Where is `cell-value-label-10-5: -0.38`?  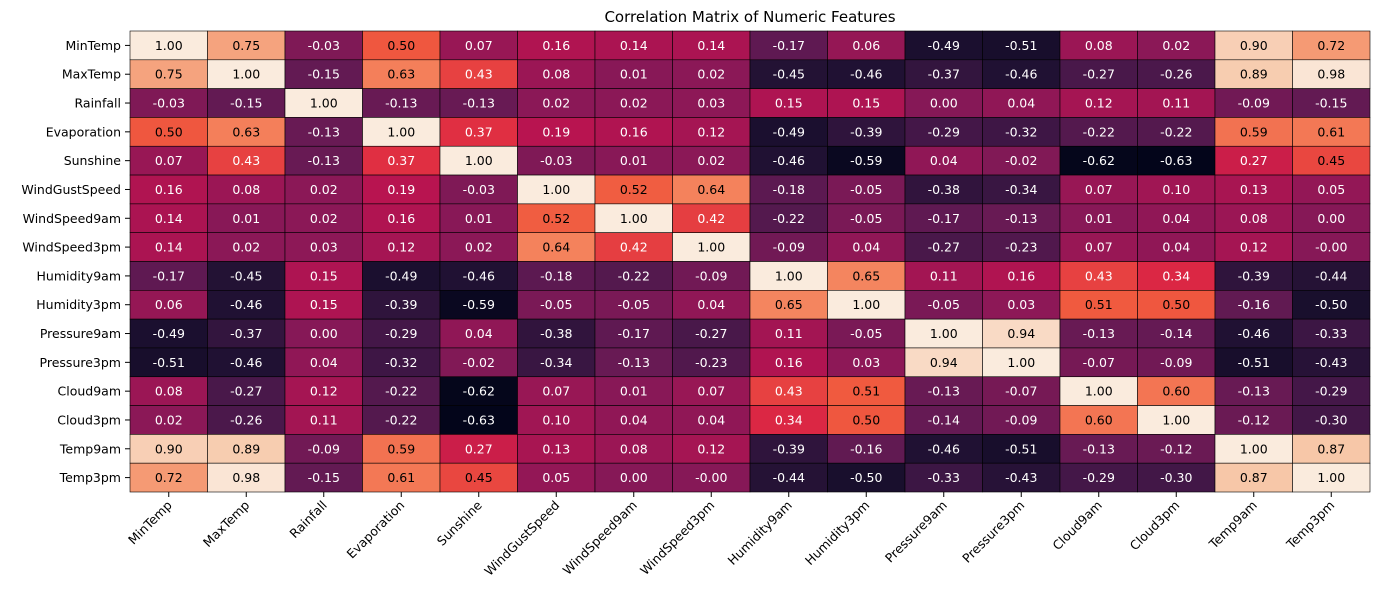 cell-value-label-10-5: -0.38 is located at coordinates (556, 333).